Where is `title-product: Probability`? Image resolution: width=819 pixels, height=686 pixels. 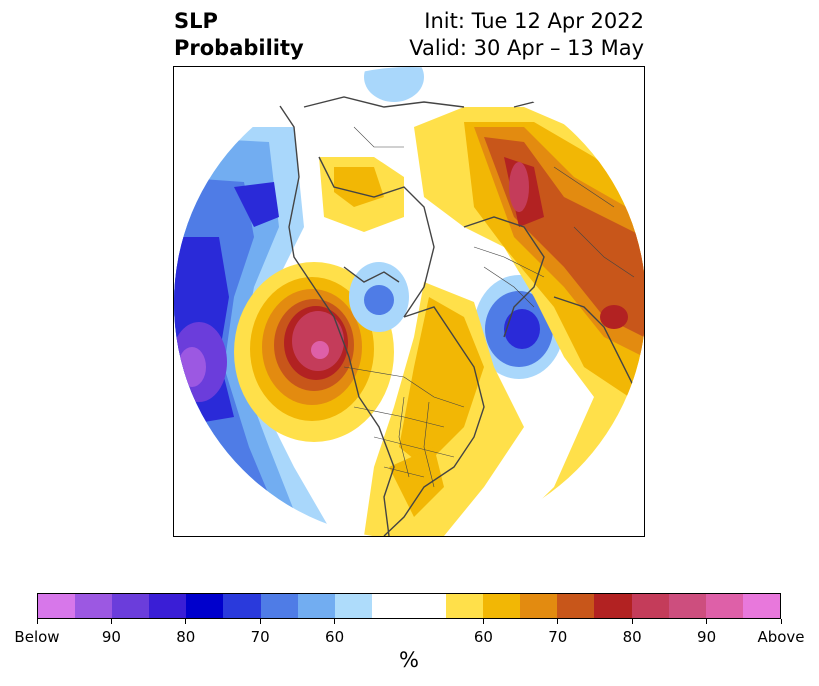
title-product: Probability is located at coordinates (239, 48).